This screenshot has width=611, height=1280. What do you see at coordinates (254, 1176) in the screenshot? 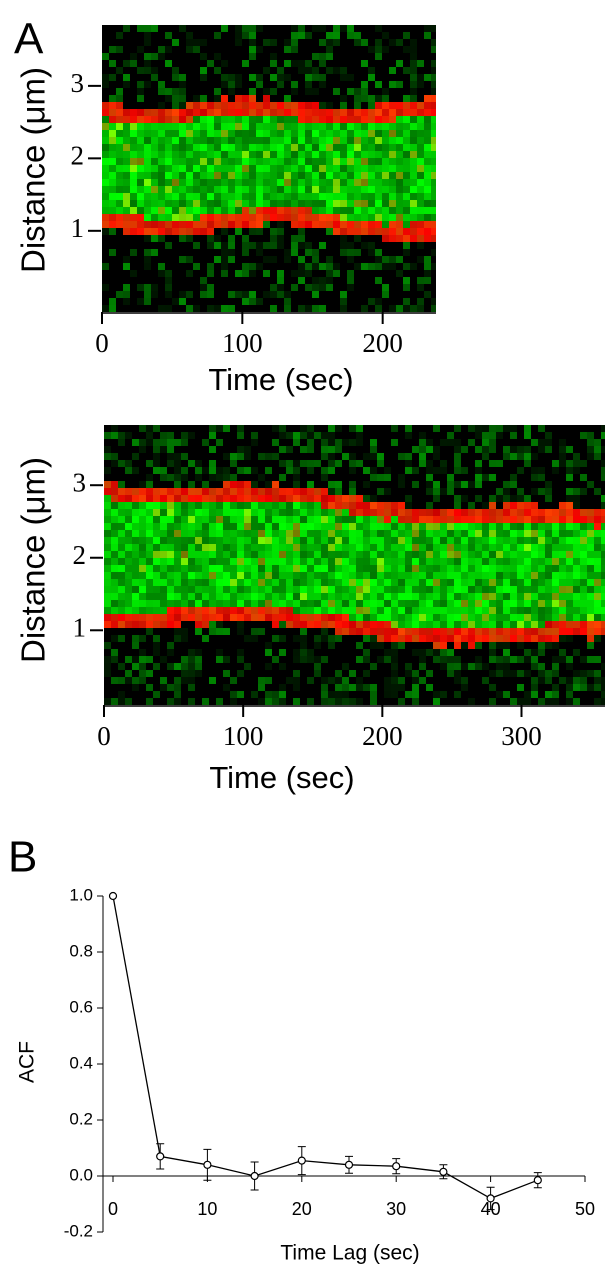
I see `data-point` at bounding box center [254, 1176].